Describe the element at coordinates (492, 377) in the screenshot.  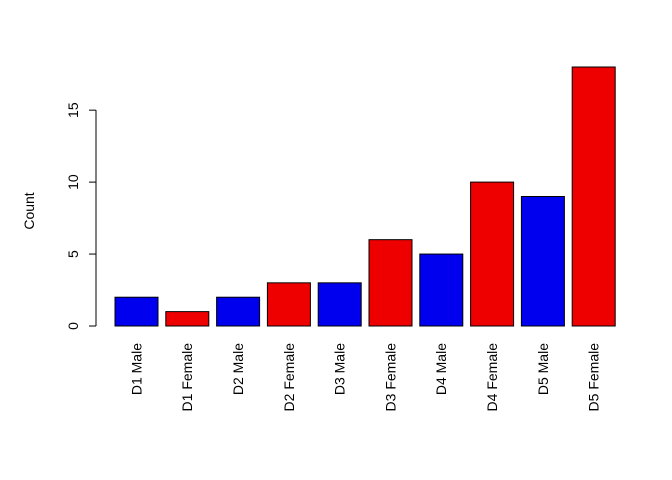
I see `x-tick-label: D4 Female` at that location.